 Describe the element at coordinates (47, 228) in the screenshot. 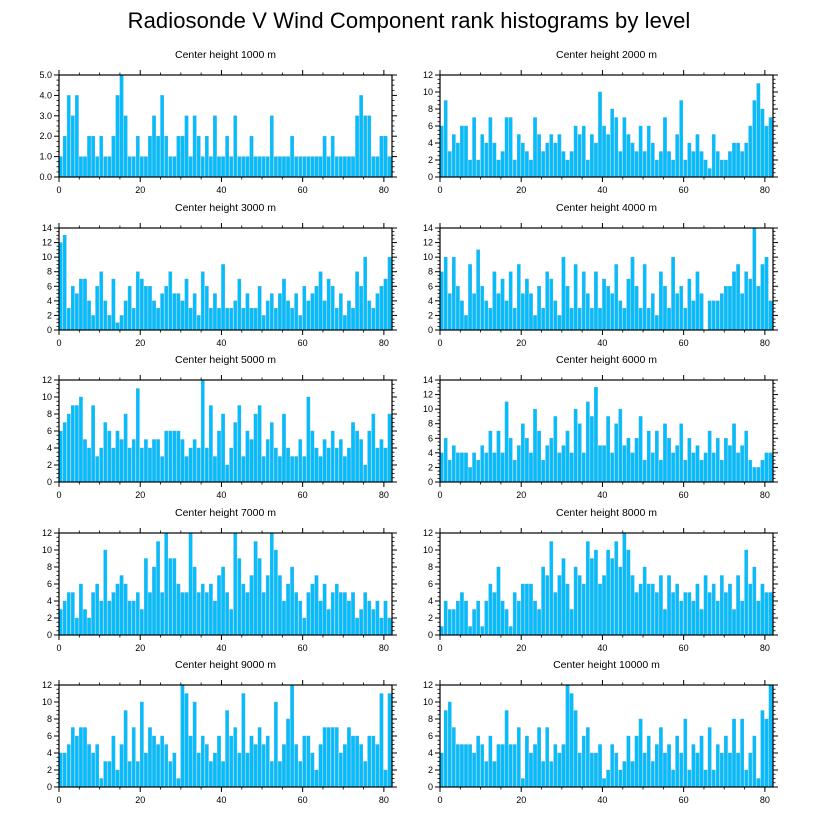

I see `y-tick-label: 14` at that location.